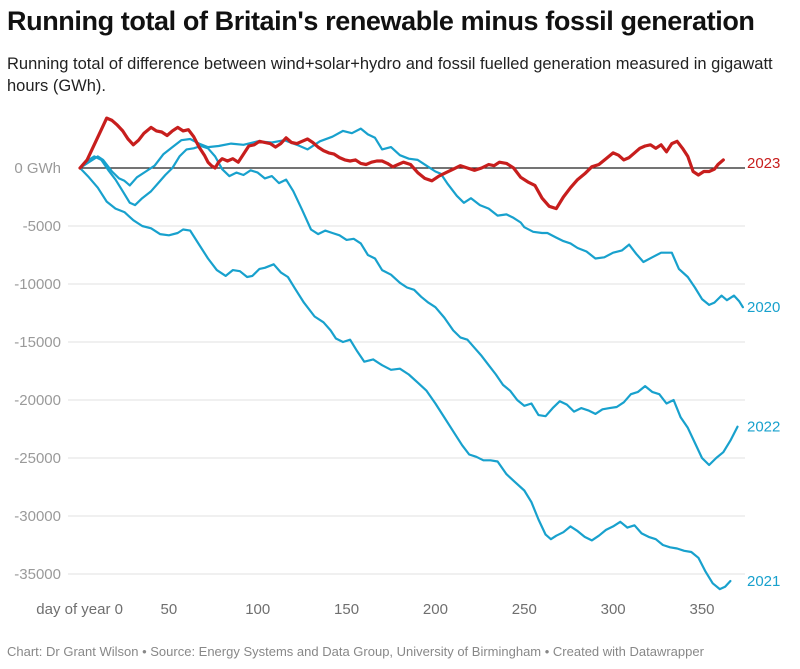 This screenshot has width=800, height=669. I want to click on y-tick-label: -15000, so click(37, 342).